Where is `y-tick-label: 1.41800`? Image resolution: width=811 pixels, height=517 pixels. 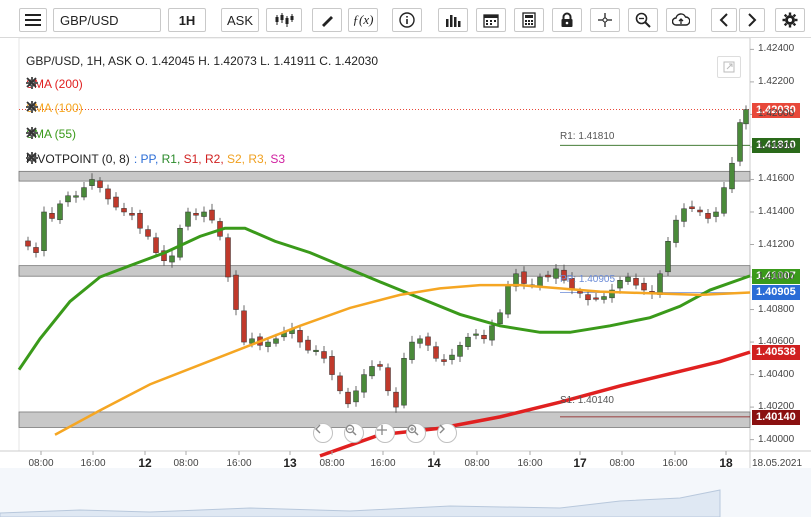 y-tick-label: 1.41800 is located at coordinates (776, 146).